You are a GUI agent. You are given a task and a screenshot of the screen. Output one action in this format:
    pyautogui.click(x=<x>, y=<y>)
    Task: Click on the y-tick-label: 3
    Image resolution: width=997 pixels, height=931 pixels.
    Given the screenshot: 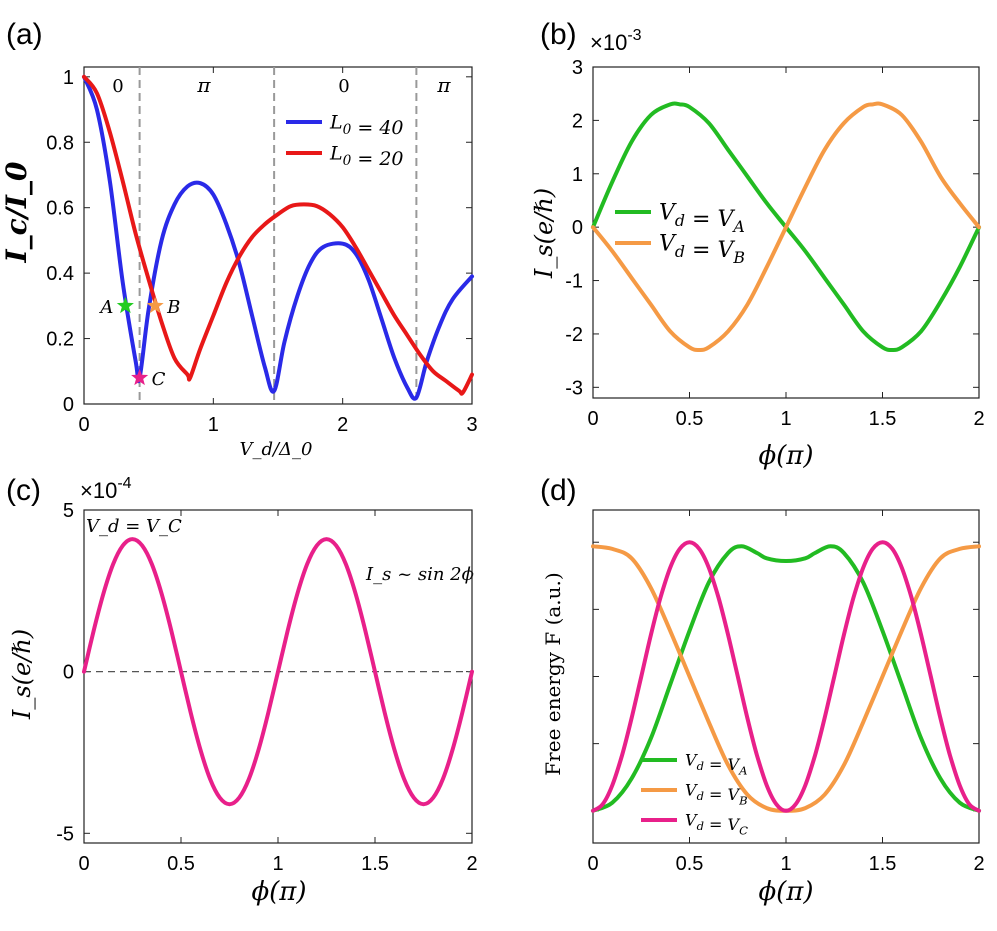 What is the action you would take?
    pyautogui.click(x=577, y=68)
    